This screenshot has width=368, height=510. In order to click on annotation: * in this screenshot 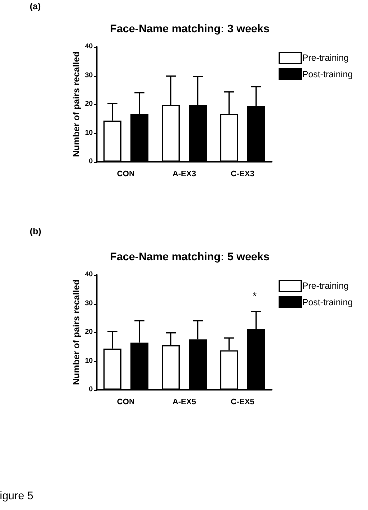, I will do `click(255, 297)`.